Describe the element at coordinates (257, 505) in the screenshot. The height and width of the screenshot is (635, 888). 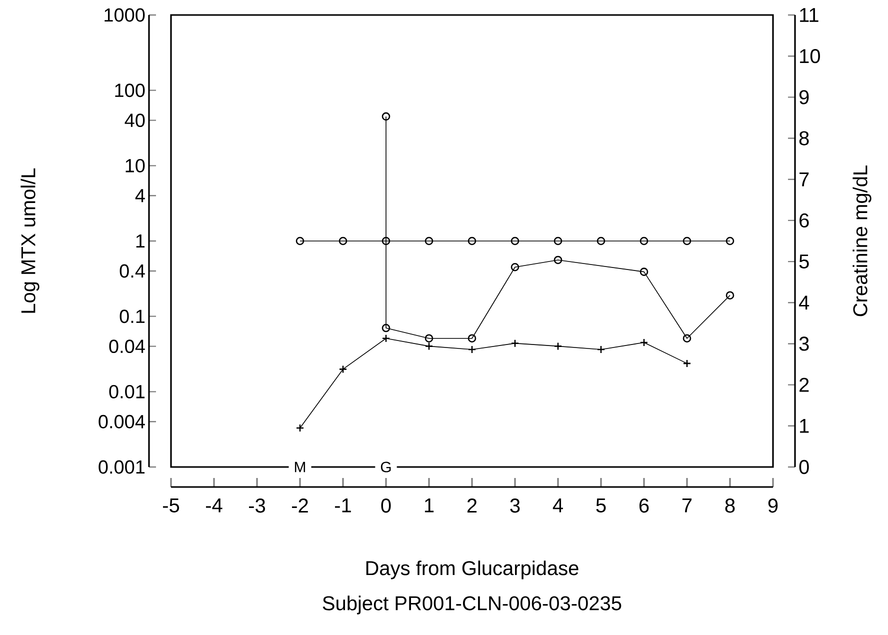
I see `x-tick-label: -3` at that location.